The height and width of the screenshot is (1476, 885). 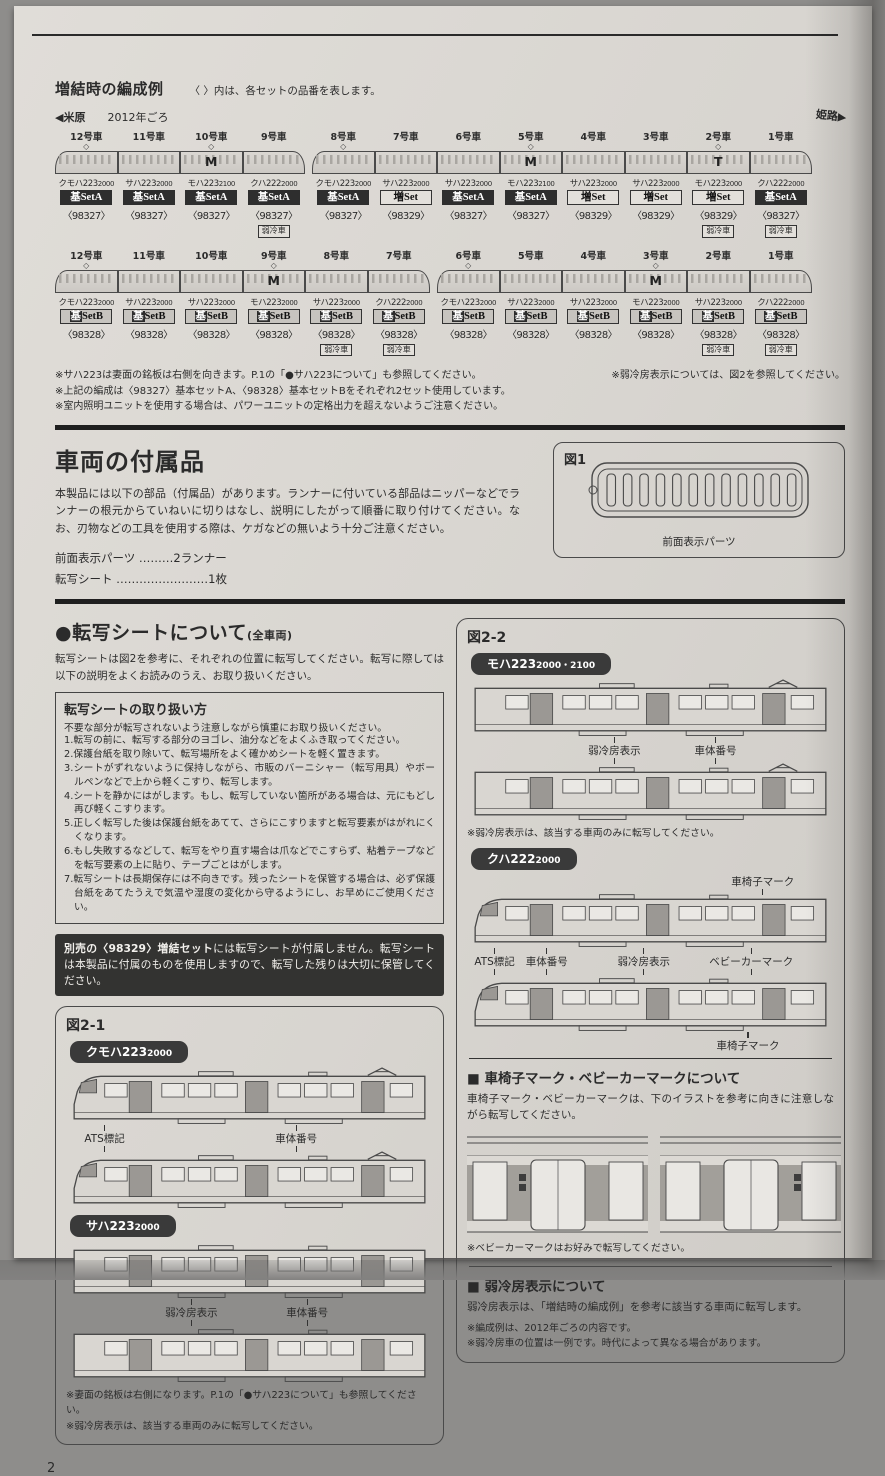 What do you see at coordinates (225, 754) in the screenshot?
I see `handling-step: 2.保護台紙を取り除いて、転写場所をよく確かめシートを軽く置きます。` at bounding box center [225, 754].